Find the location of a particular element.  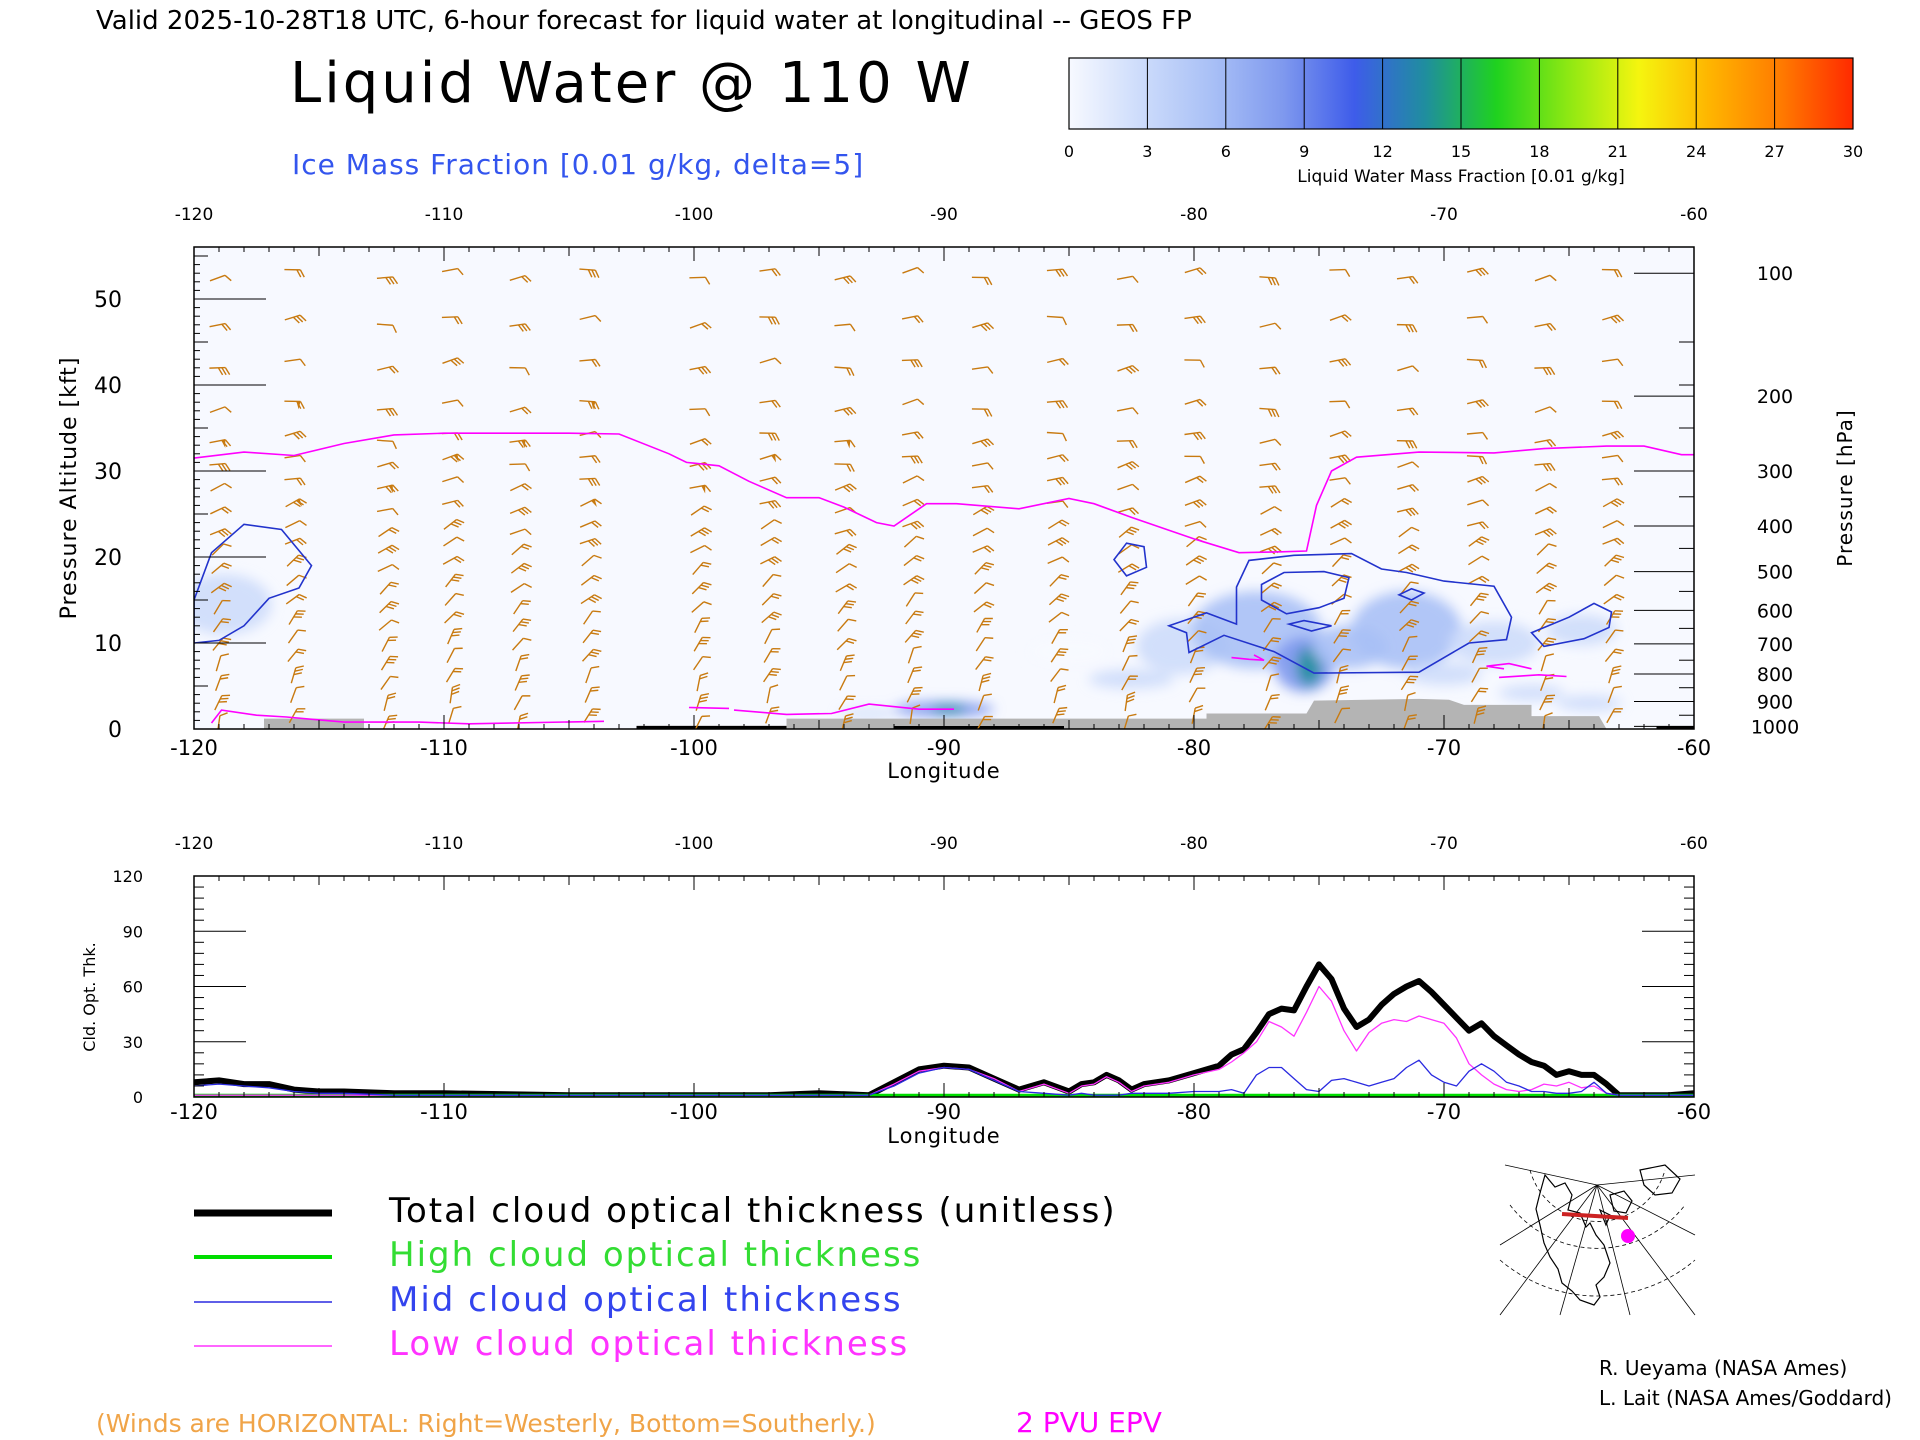

x-tick-label: -90 is located at coordinates (944, 1112).